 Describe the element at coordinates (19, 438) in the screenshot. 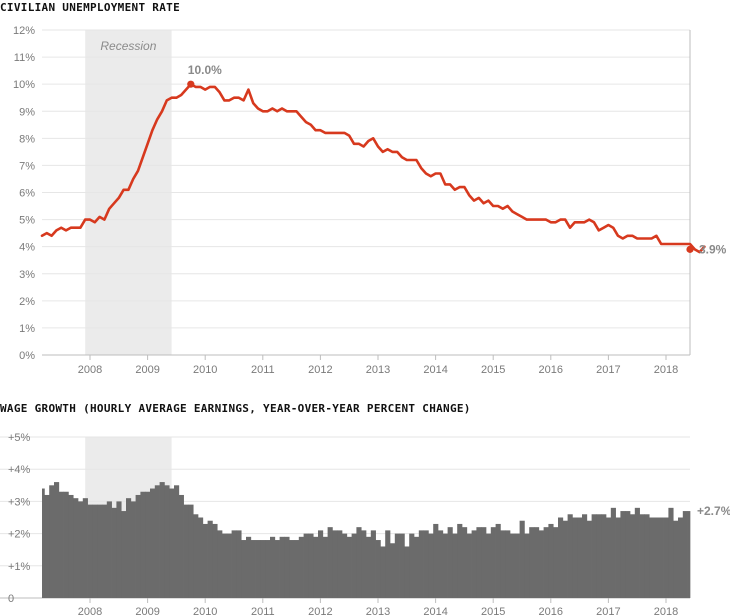

I see `y-tick-label: +5%` at that location.